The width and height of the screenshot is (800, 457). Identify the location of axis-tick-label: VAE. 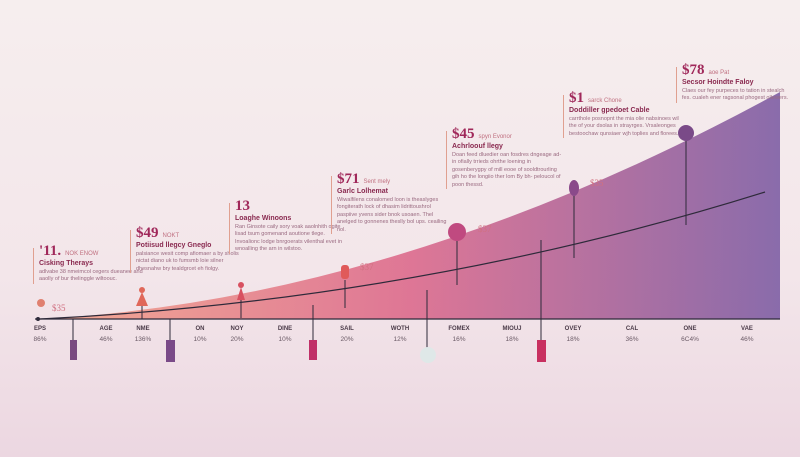
(747, 329).